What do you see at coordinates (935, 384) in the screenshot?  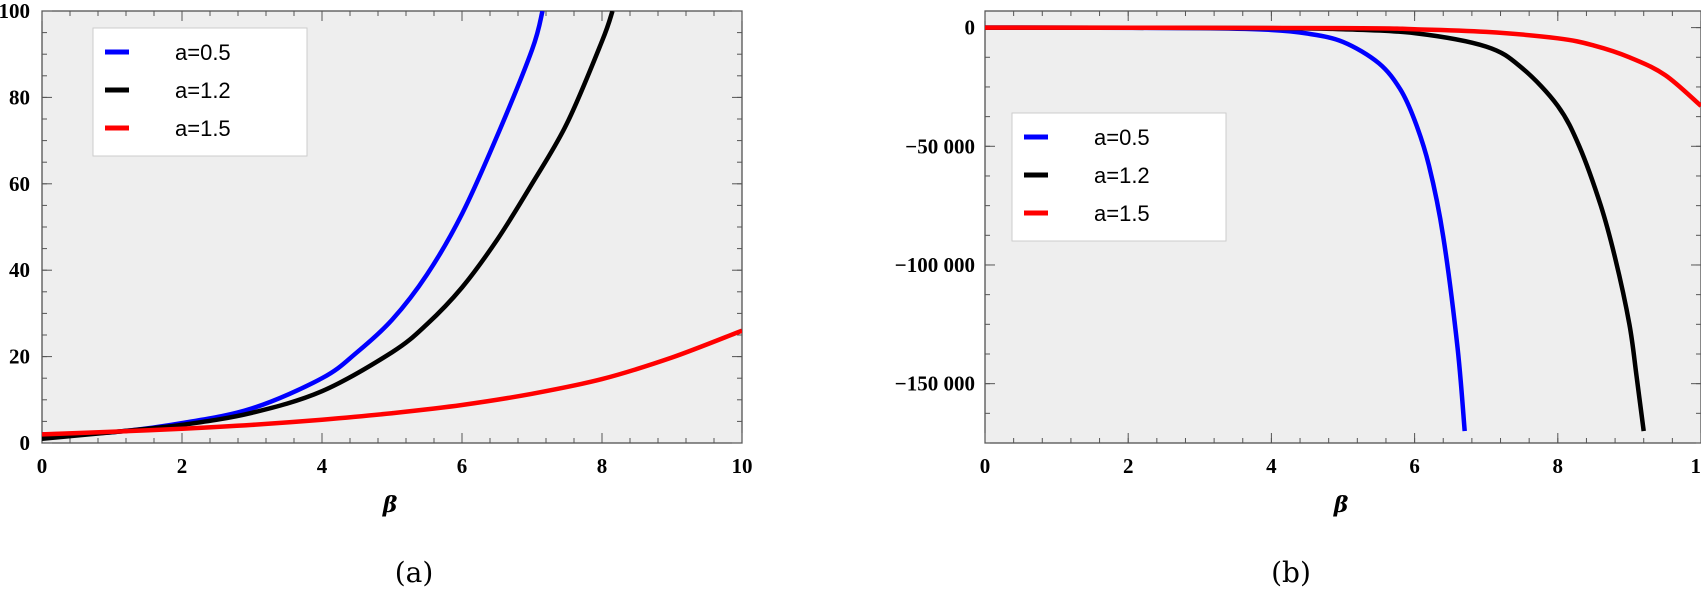 I see `y-tick-label: −150 000` at bounding box center [935, 384].